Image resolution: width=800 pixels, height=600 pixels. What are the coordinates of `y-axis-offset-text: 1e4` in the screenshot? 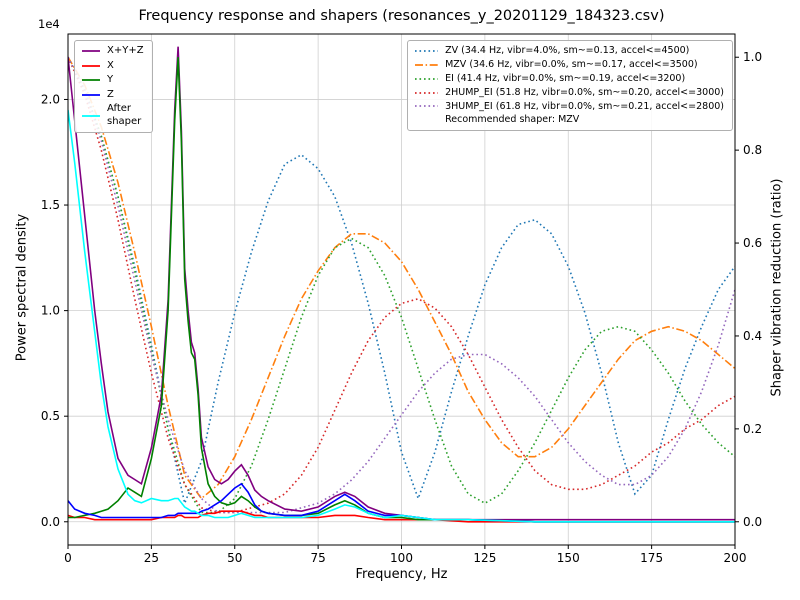 It's located at (49, 24).